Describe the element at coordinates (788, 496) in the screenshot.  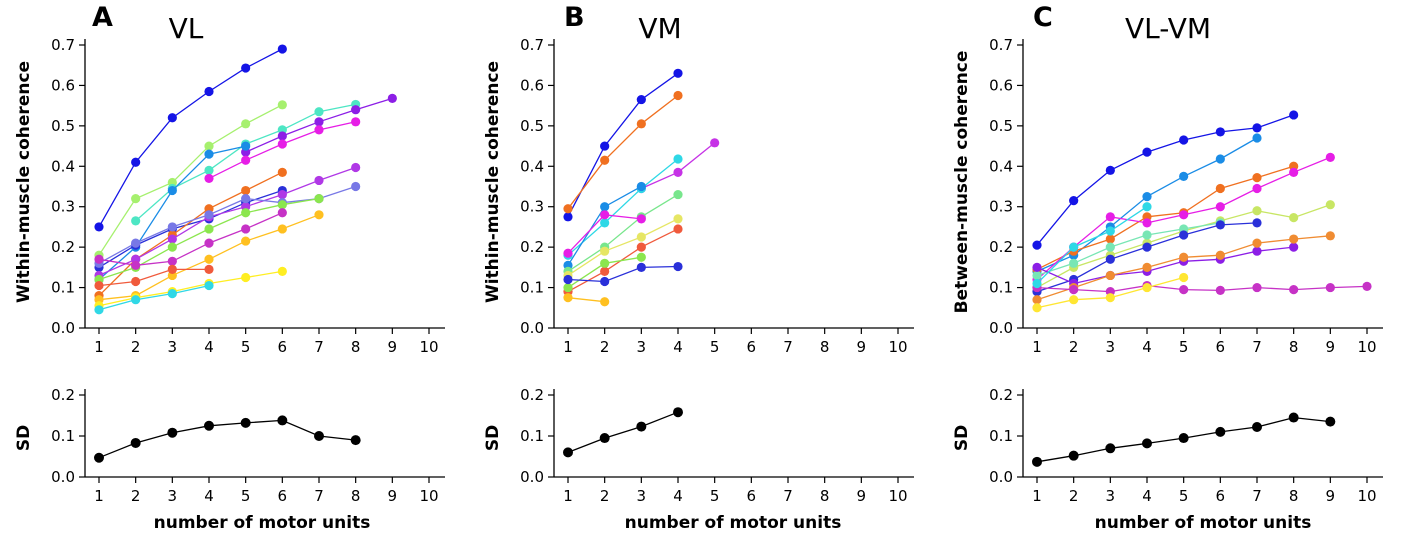
I see `panel-b-sd-x-tick-label: 7` at that location.